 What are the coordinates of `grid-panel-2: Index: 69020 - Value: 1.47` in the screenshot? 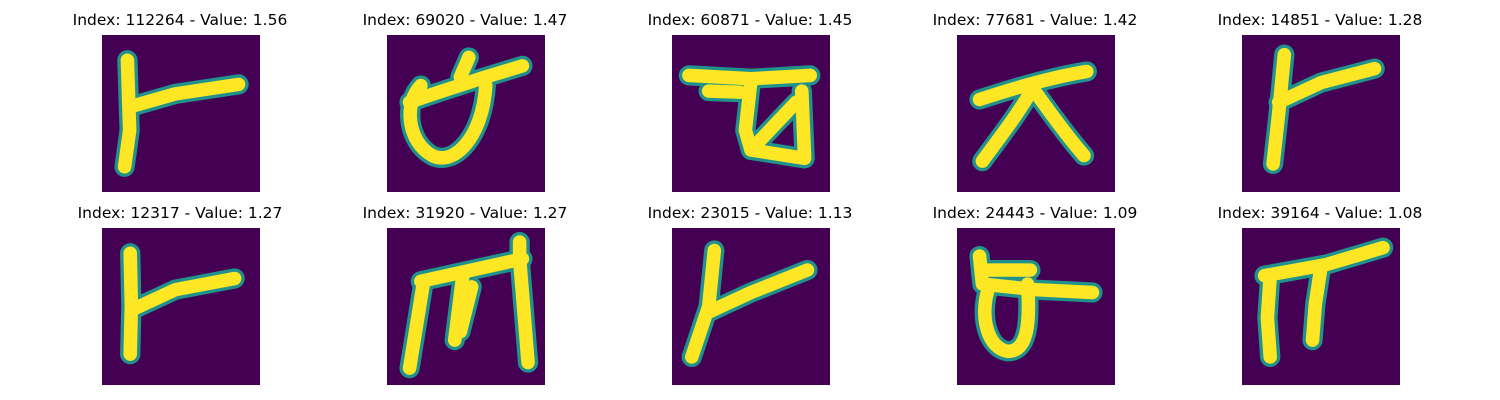 It's located at (465, 96).